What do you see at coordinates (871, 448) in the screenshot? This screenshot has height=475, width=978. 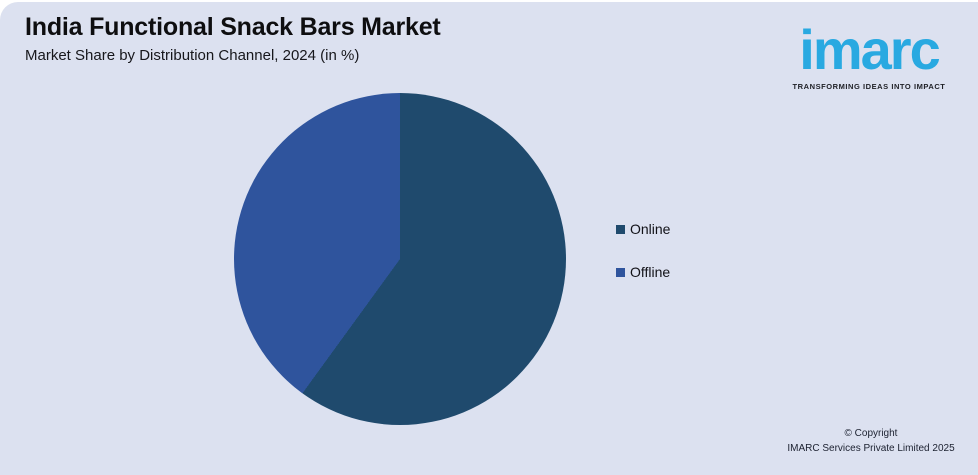 I see `copyright-line2: IMARC Services Private Limited 2025` at bounding box center [871, 448].